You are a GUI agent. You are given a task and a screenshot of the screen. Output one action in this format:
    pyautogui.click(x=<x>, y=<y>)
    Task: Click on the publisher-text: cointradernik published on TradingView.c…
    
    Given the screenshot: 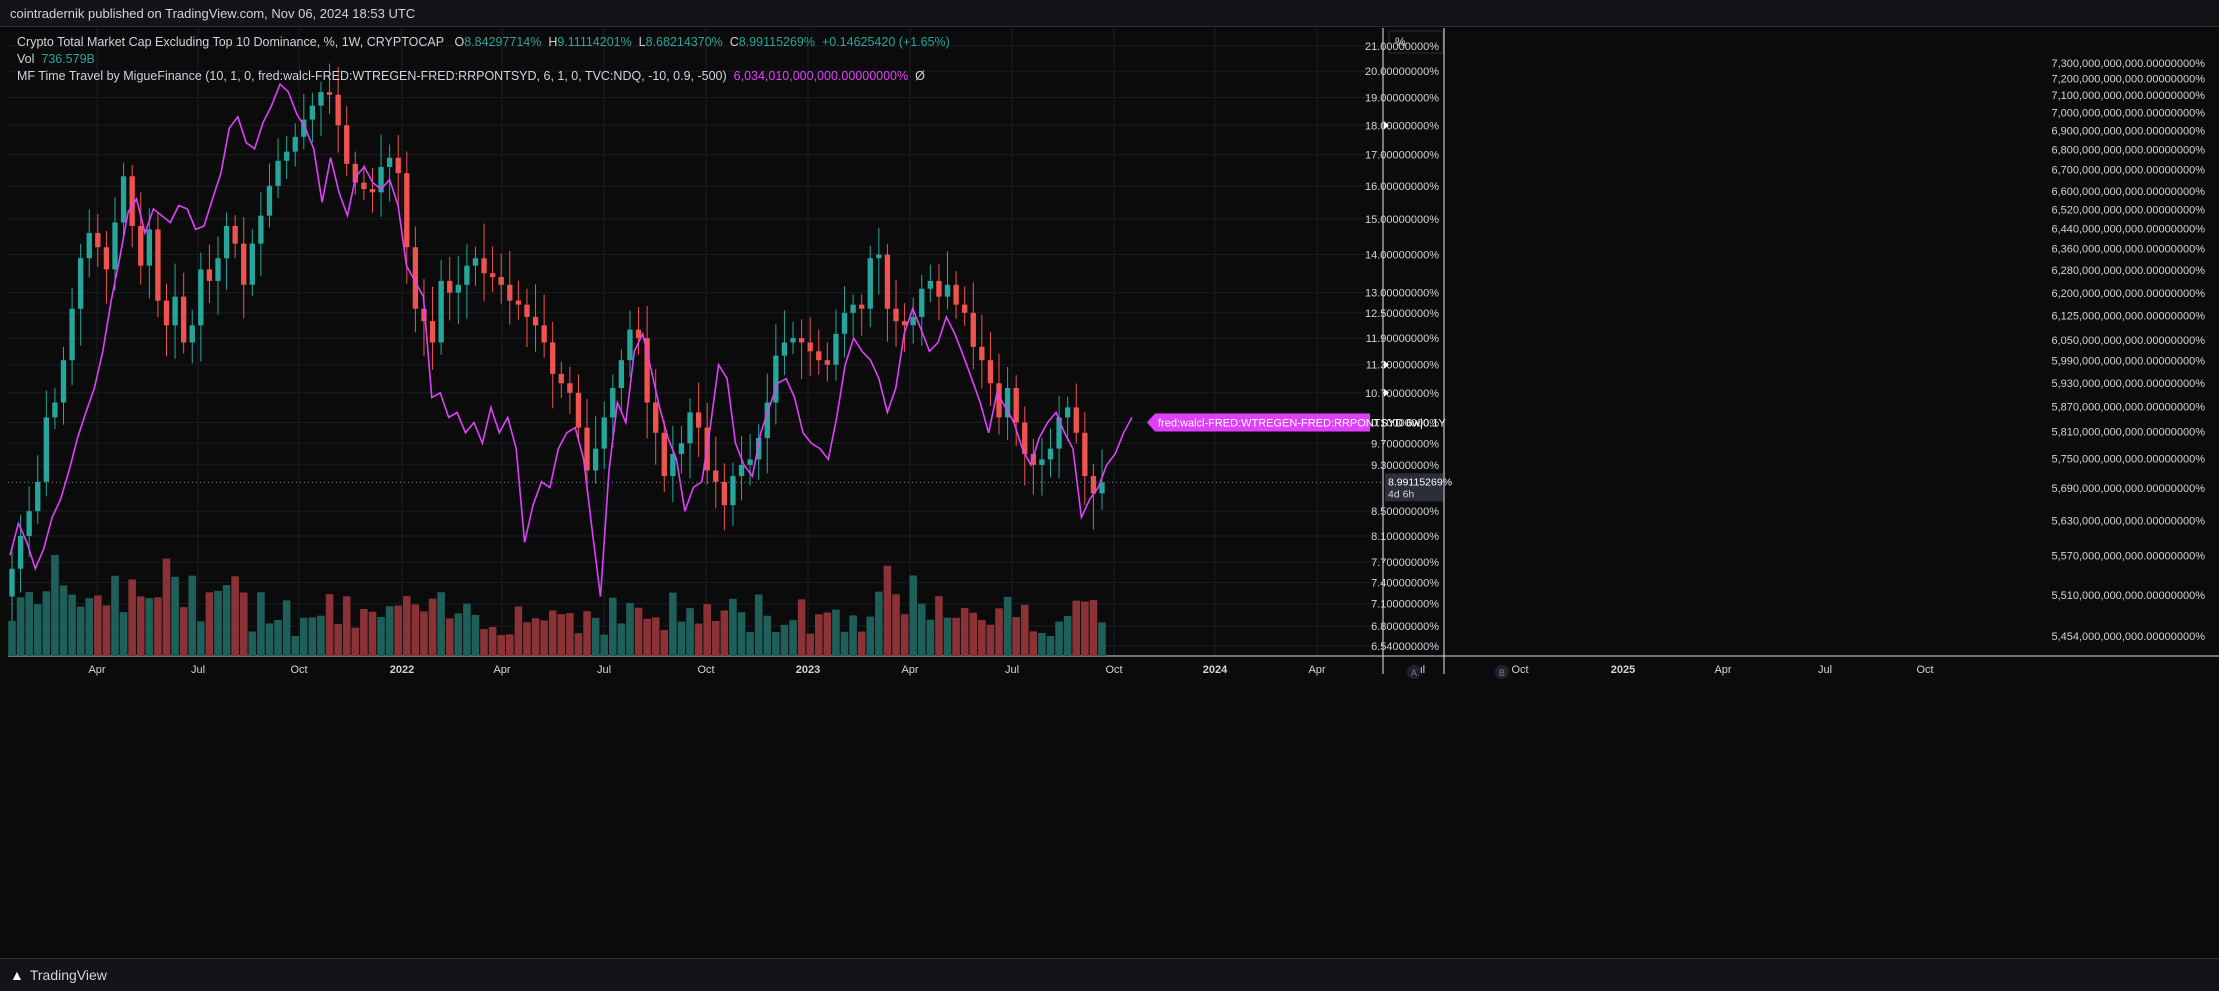 What is the action you would take?
    pyautogui.click(x=213, y=13)
    